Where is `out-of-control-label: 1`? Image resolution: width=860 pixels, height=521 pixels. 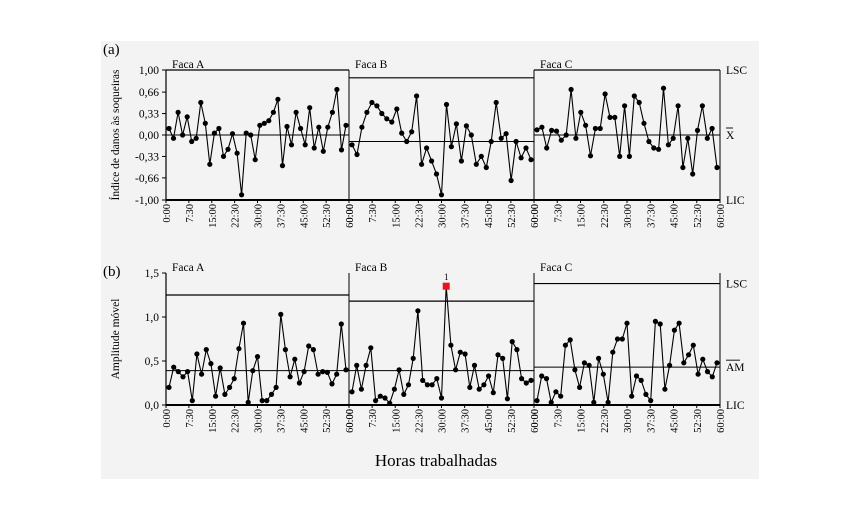
out-of-control-label: 1 is located at coordinates (446, 277).